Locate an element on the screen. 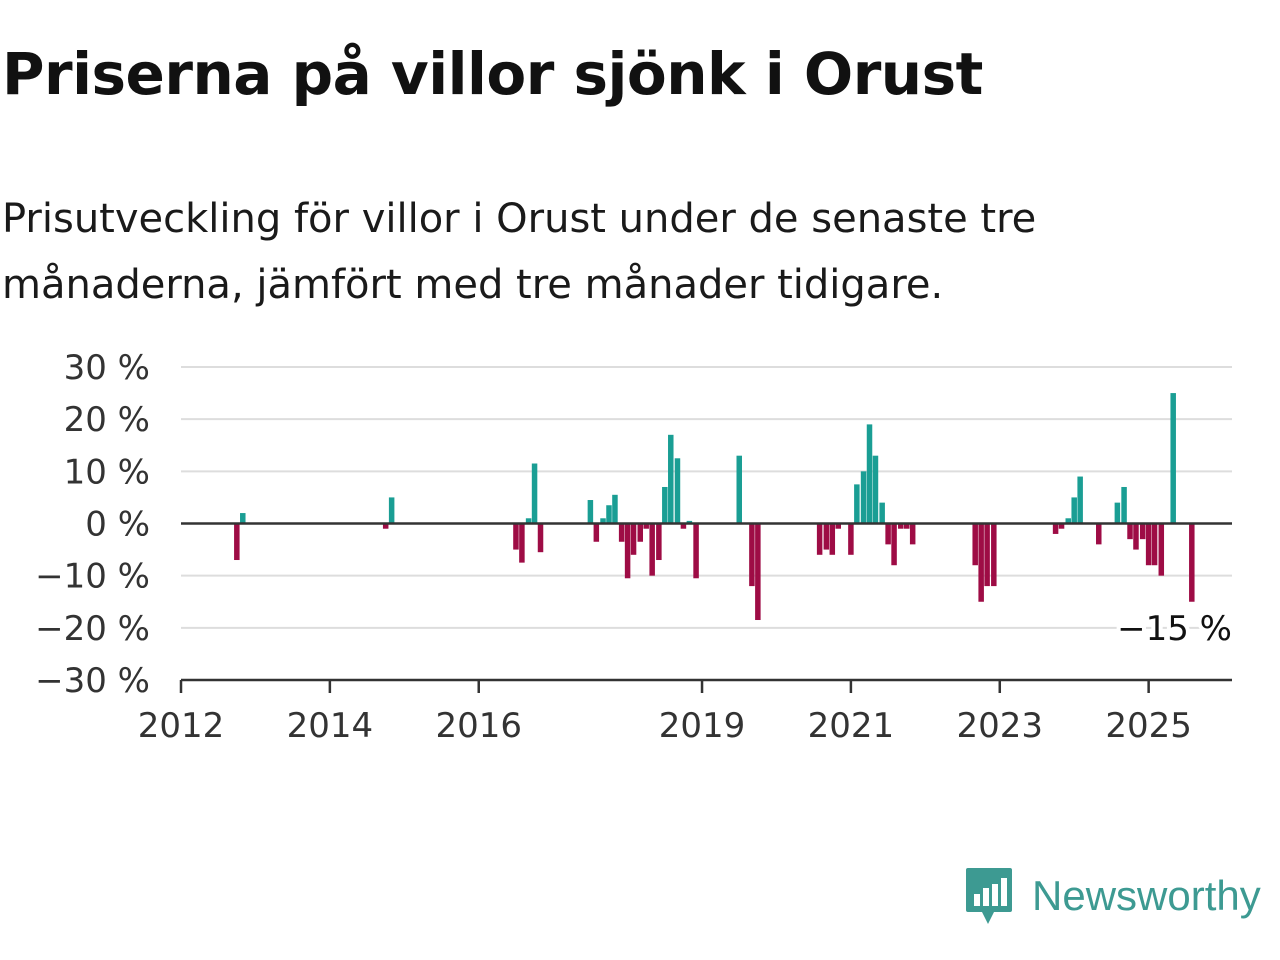 The image size is (1280, 960). x-tick-label: 2012 is located at coordinates (181, 726).